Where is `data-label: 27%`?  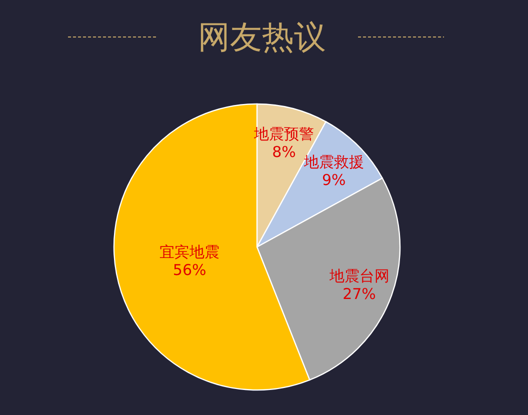 data-label: 27% is located at coordinates (359, 293).